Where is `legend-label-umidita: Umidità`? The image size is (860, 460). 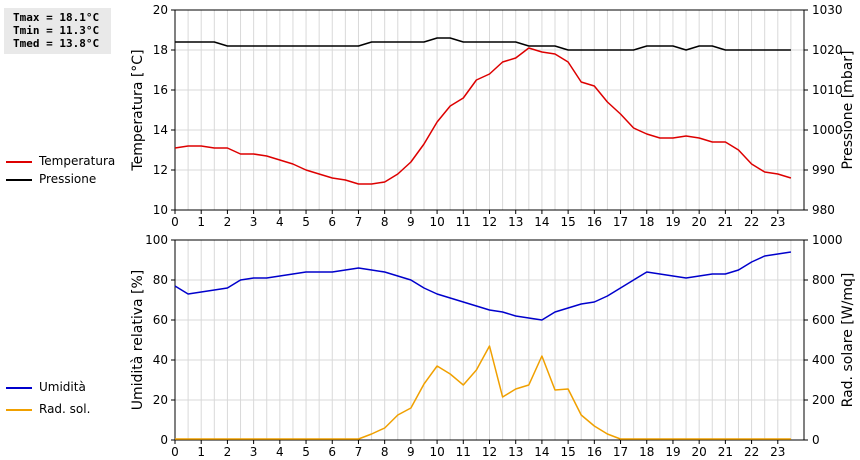
legend-label-umidita: Umidità is located at coordinates (62, 387).